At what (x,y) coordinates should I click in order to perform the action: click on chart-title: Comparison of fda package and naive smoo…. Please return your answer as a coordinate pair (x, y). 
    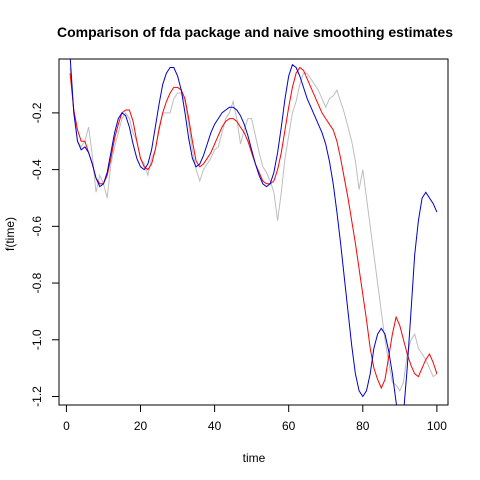
    Looking at the image, I should click on (255, 32).